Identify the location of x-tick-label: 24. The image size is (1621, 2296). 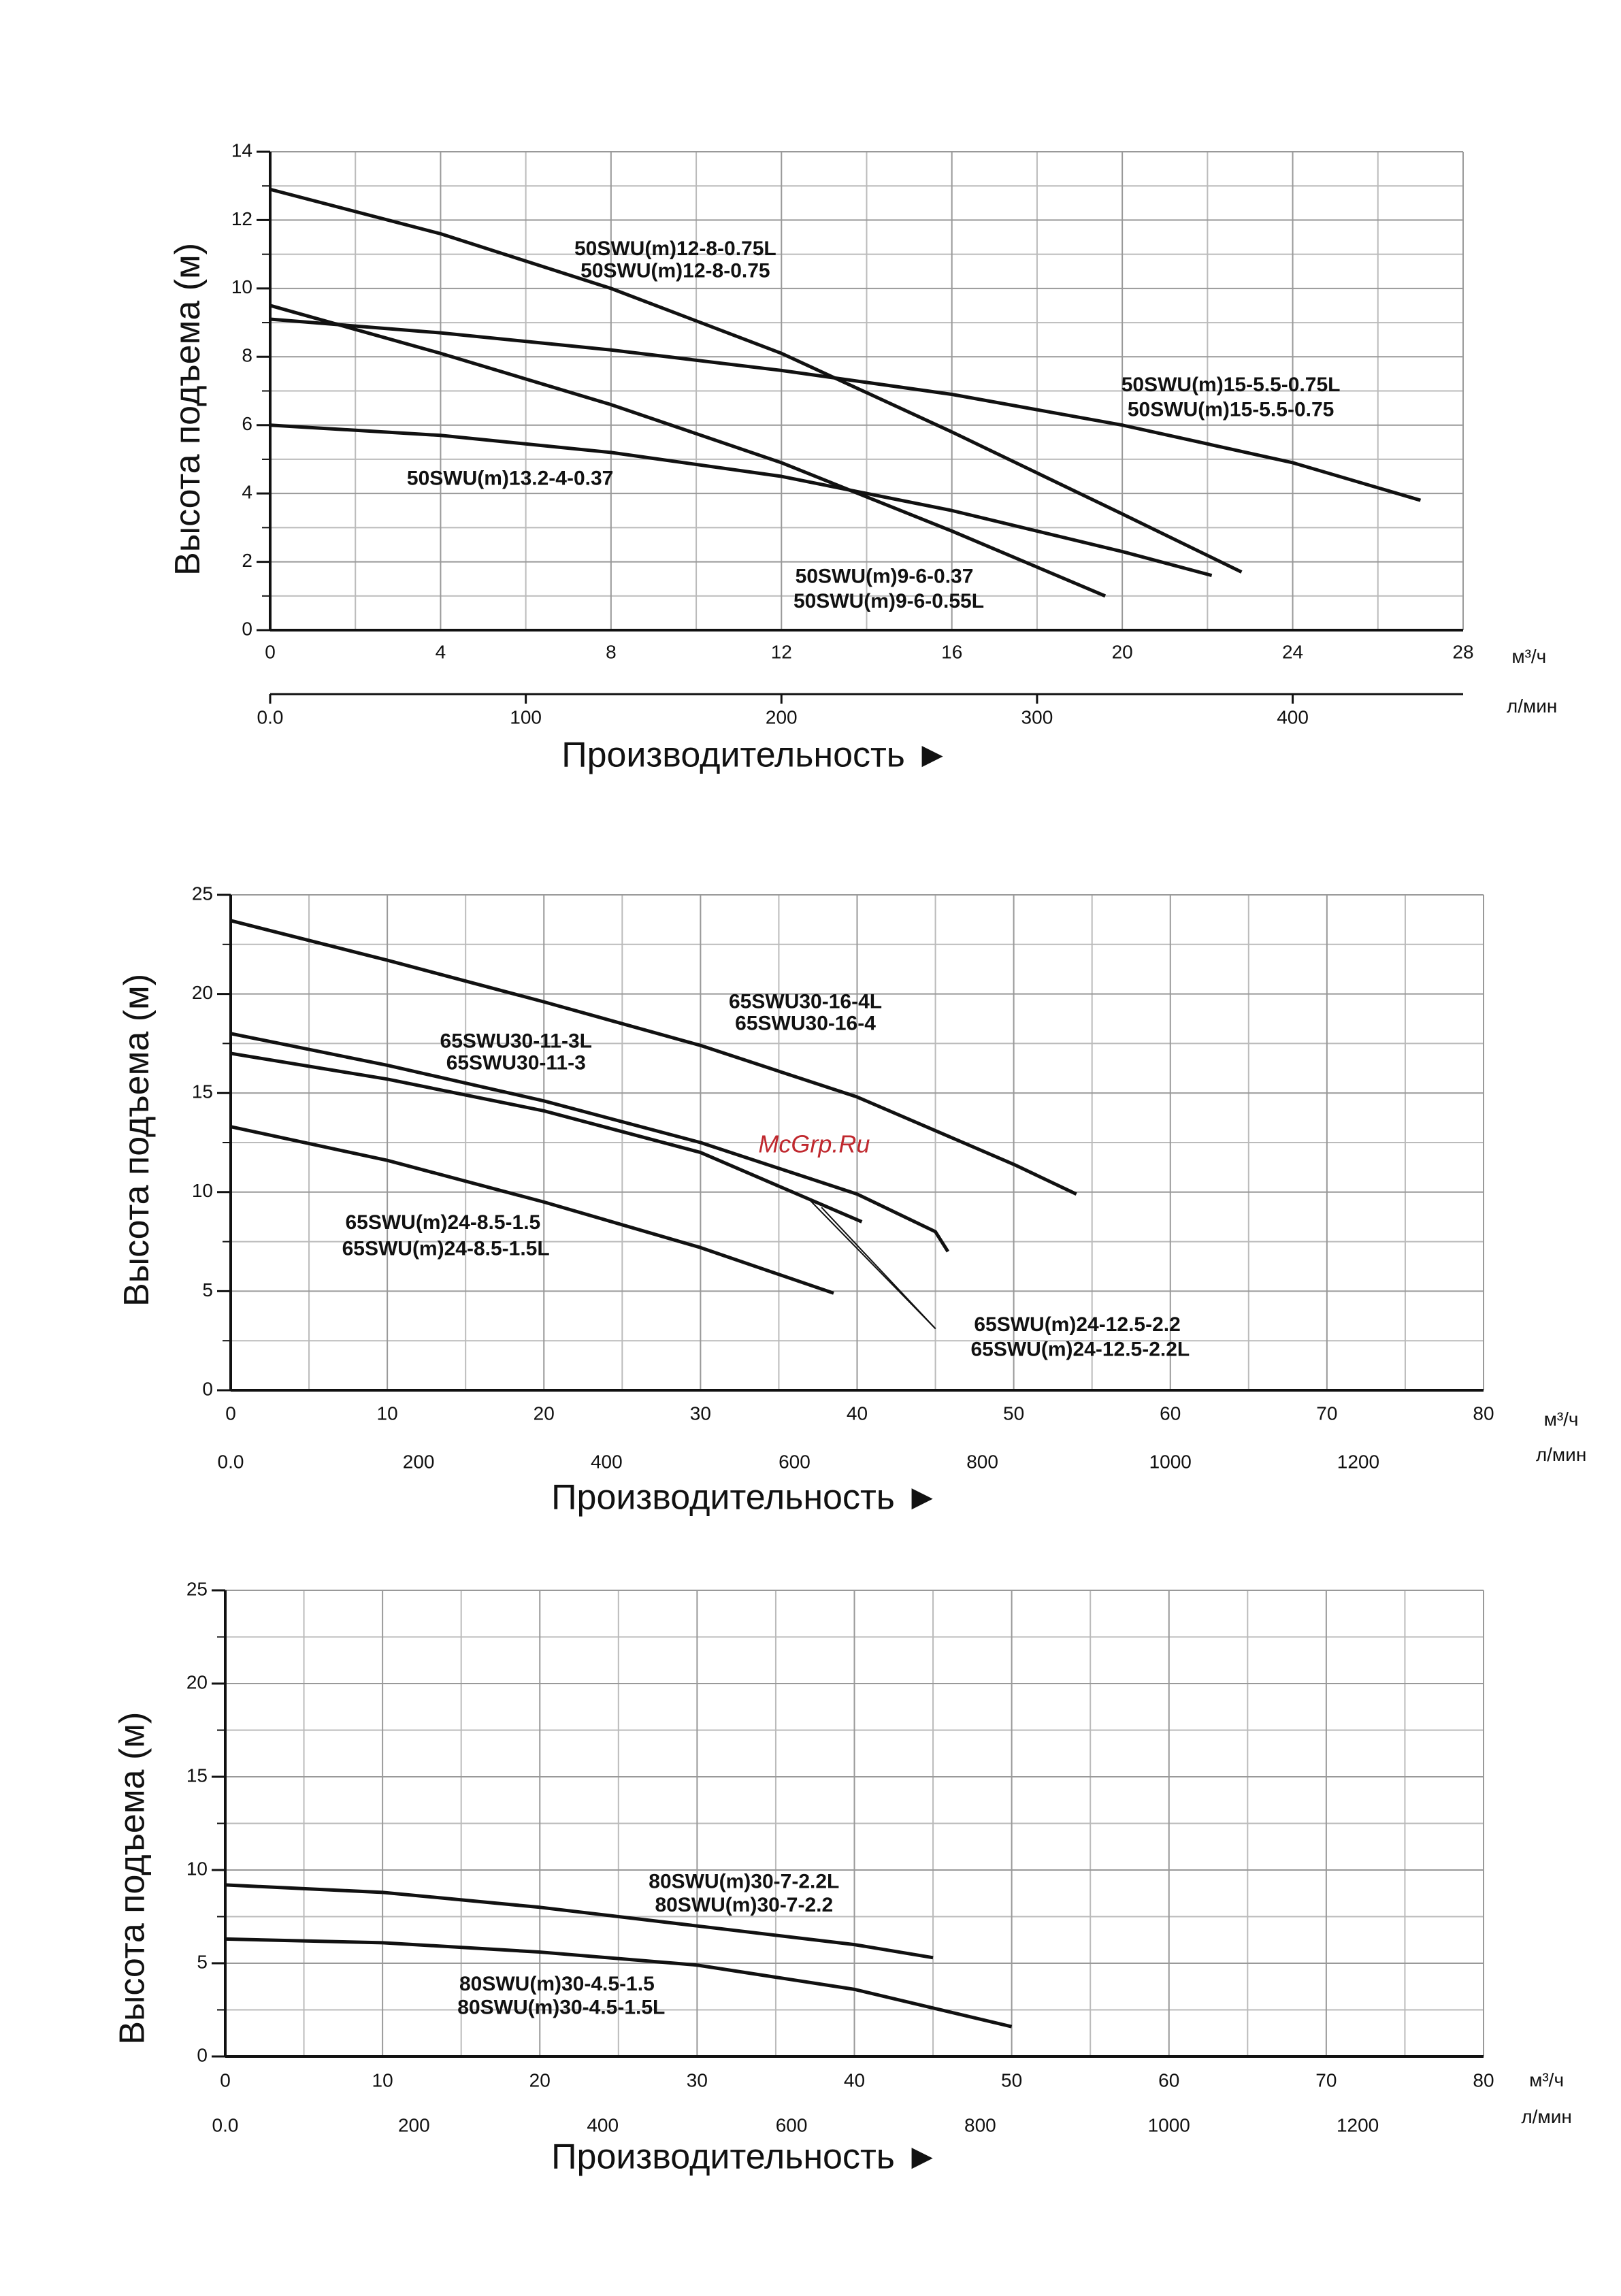
(1292, 651).